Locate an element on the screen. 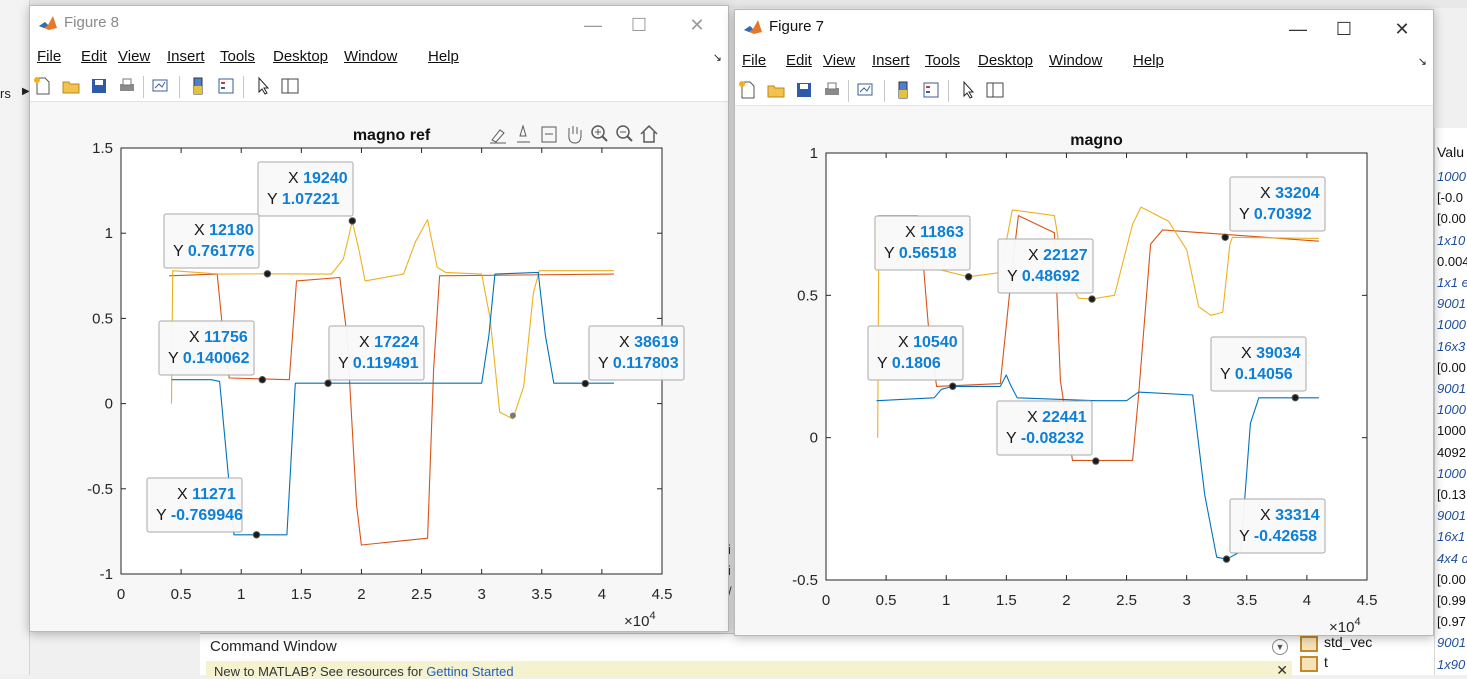 This screenshot has height=679, width=1467. datatip: X 17224 Y 0.119491 is located at coordinates (374, 356).